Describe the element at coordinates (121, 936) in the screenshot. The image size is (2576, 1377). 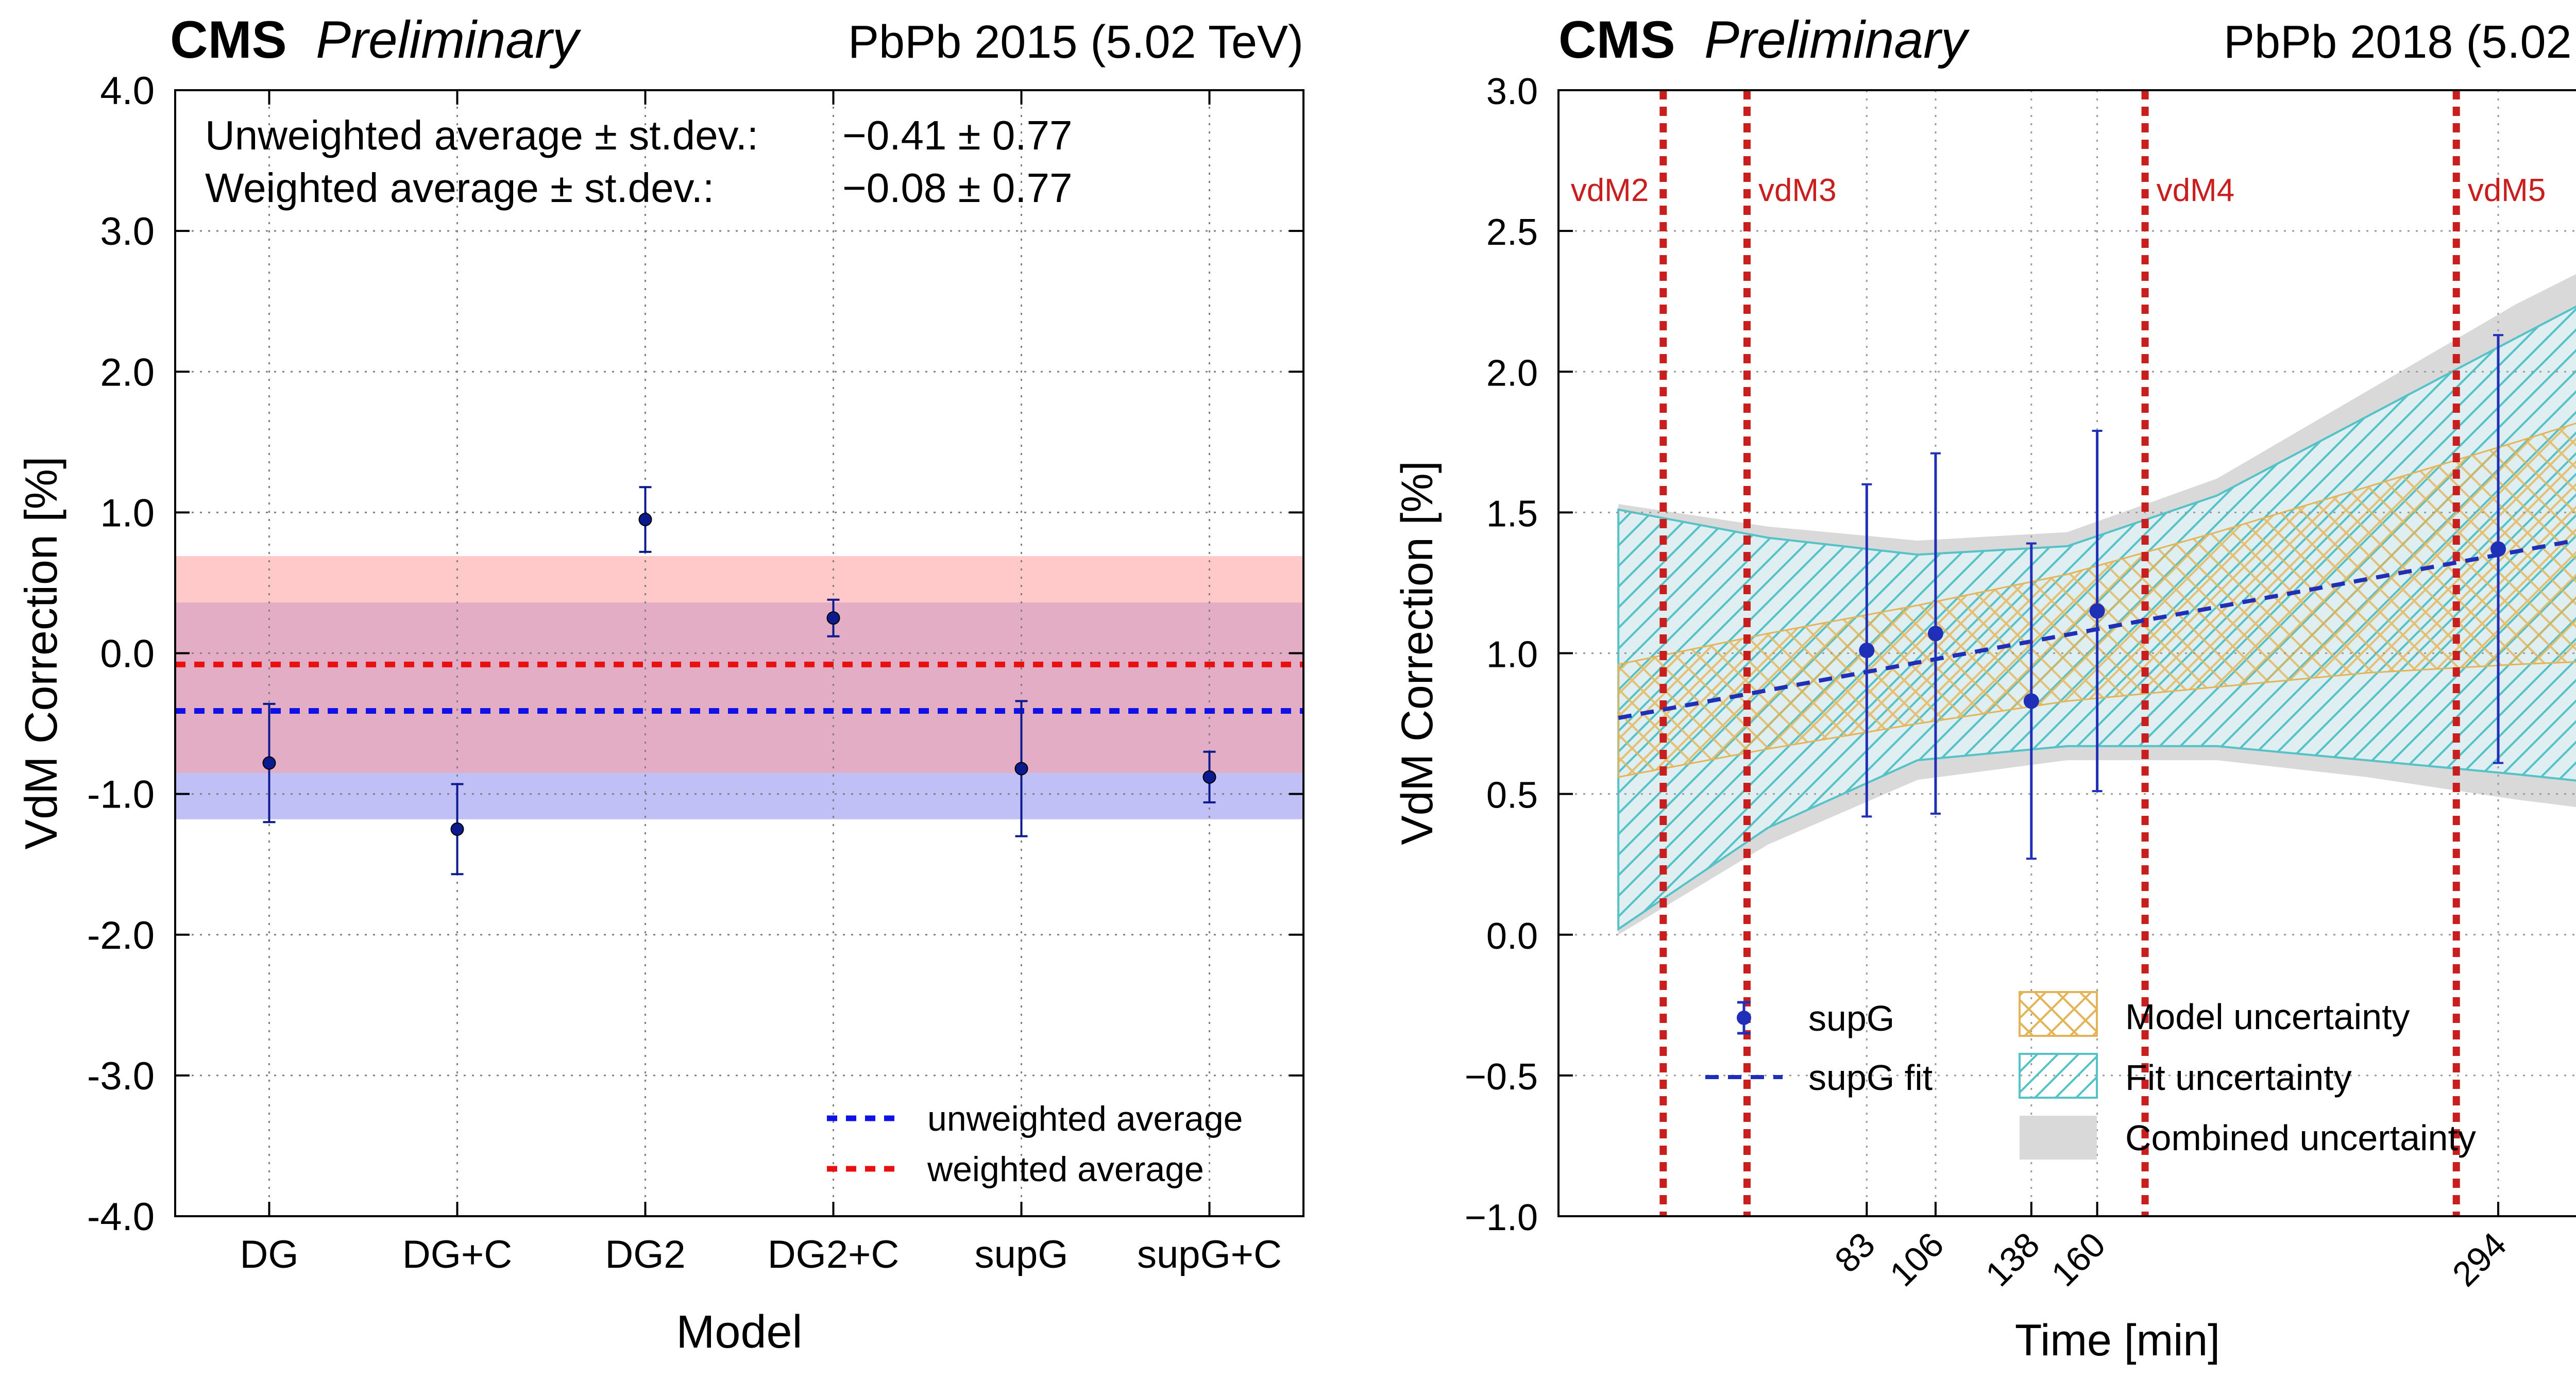
I see `y-tick-label: -2.0` at that location.